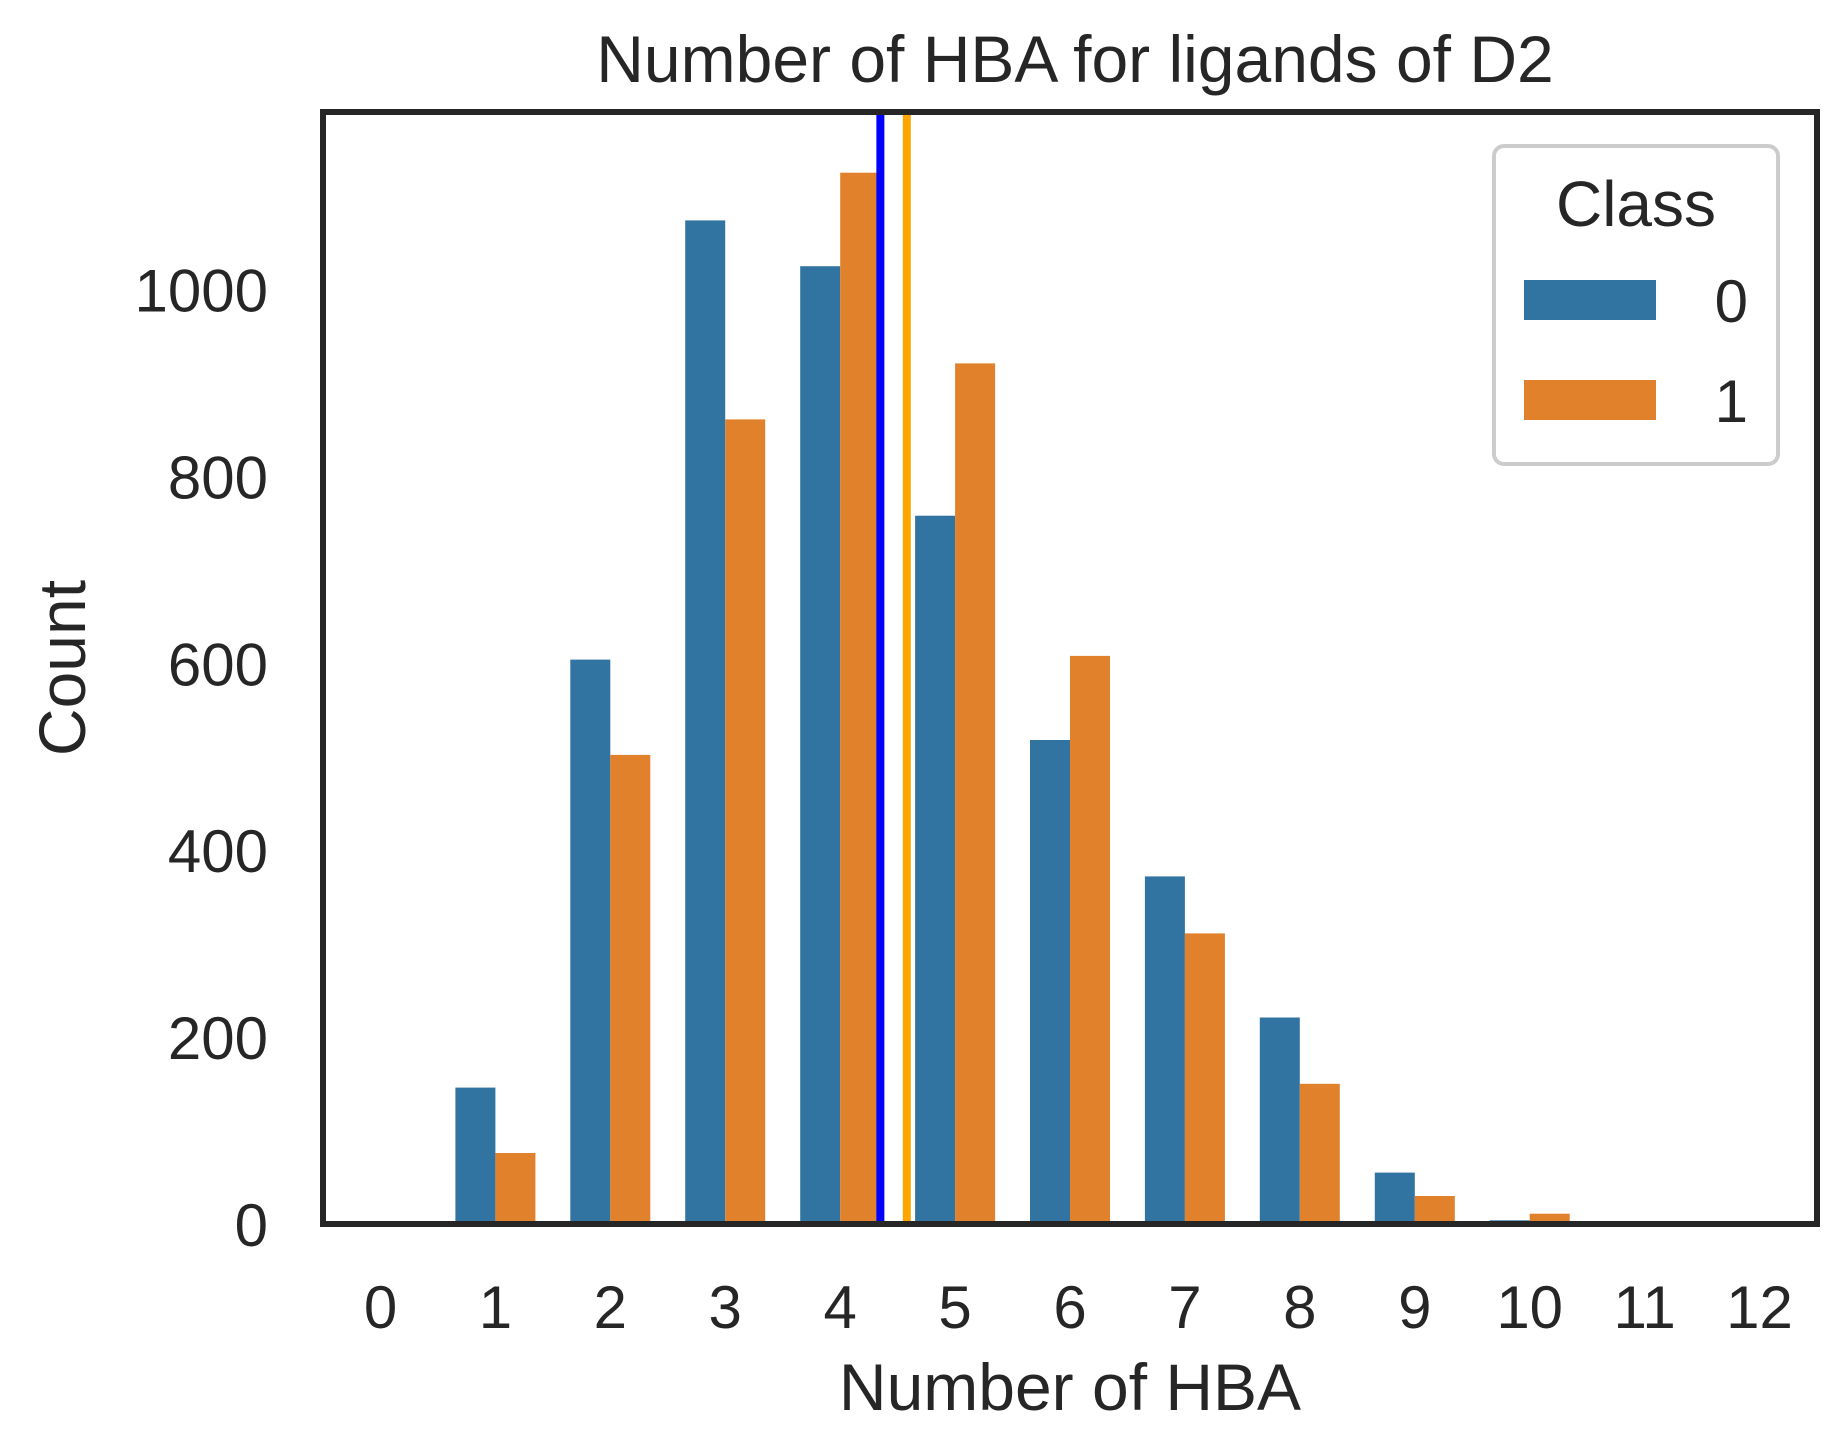  I want to click on x-tick-label: 9, so click(1414, 1307).